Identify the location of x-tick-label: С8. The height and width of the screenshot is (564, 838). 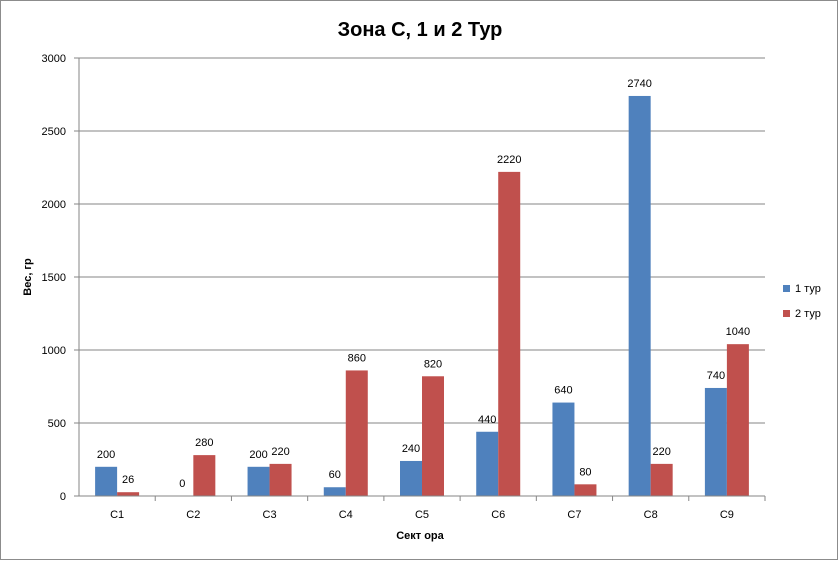
(651, 515).